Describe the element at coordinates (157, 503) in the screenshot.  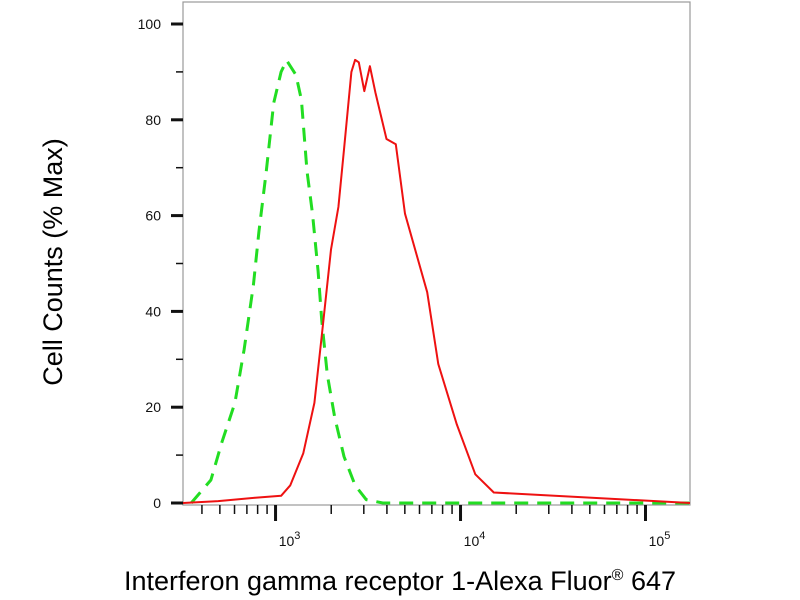
I see `y-tick-label: 0` at that location.